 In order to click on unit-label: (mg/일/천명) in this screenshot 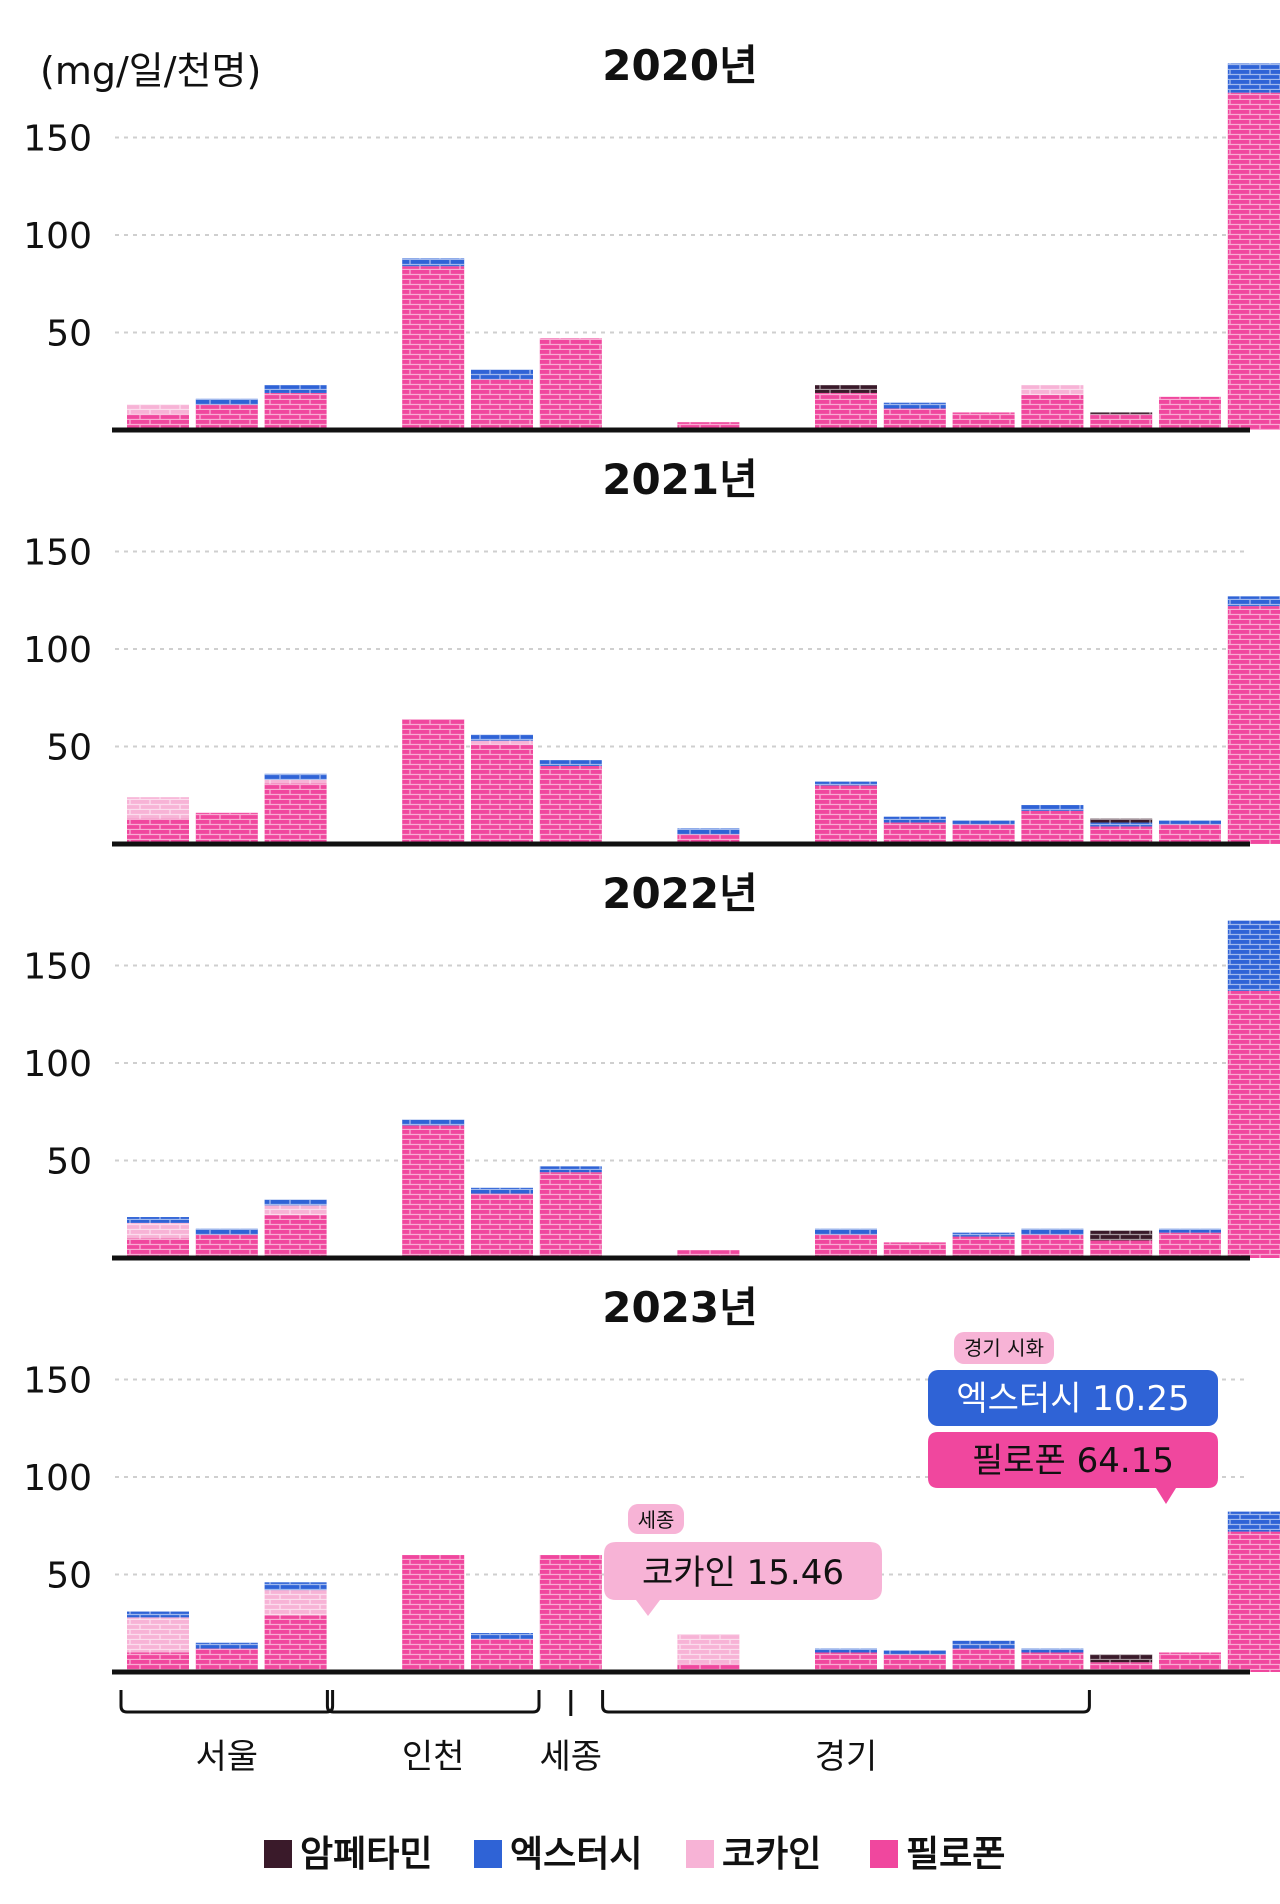, I will do `click(150, 71)`.